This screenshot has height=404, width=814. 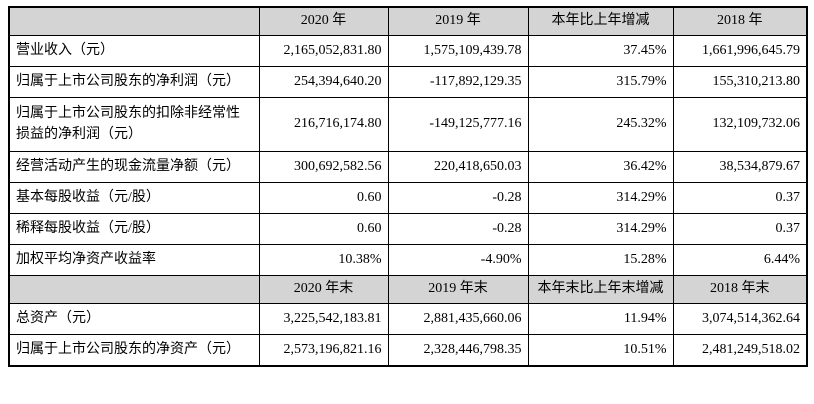 What do you see at coordinates (458, 21) in the screenshot?
I see `header-2019: 2019 年` at bounding box center [458, 21].